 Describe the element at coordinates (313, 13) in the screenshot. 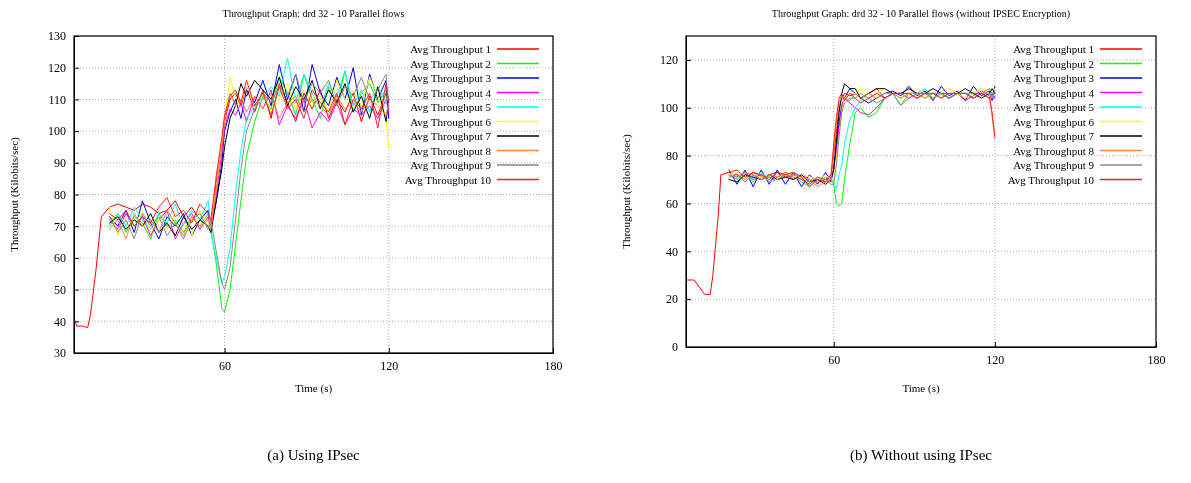

I see `chart-title: Throughput Graph: drd 32 - 10 Parallel flows` at that location.